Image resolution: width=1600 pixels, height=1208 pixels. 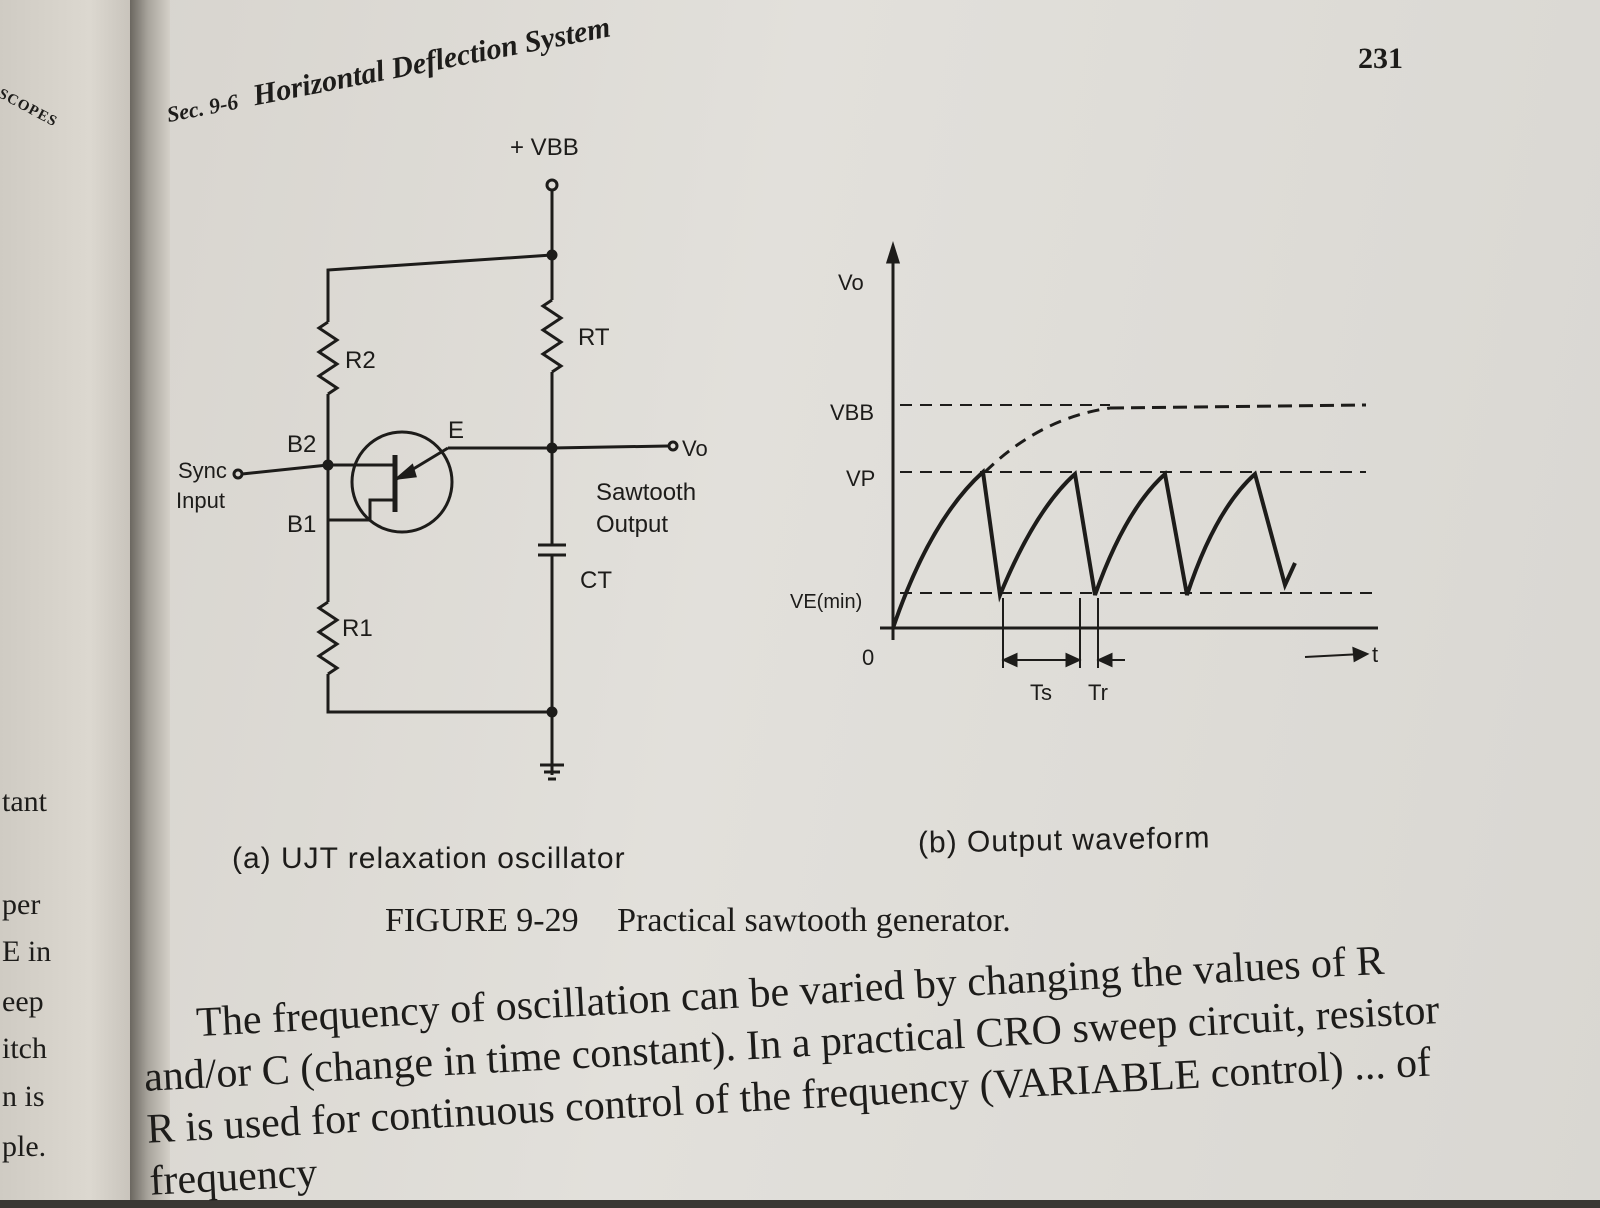 I want to click on r2-top-wire, so click(x=439, y=287).